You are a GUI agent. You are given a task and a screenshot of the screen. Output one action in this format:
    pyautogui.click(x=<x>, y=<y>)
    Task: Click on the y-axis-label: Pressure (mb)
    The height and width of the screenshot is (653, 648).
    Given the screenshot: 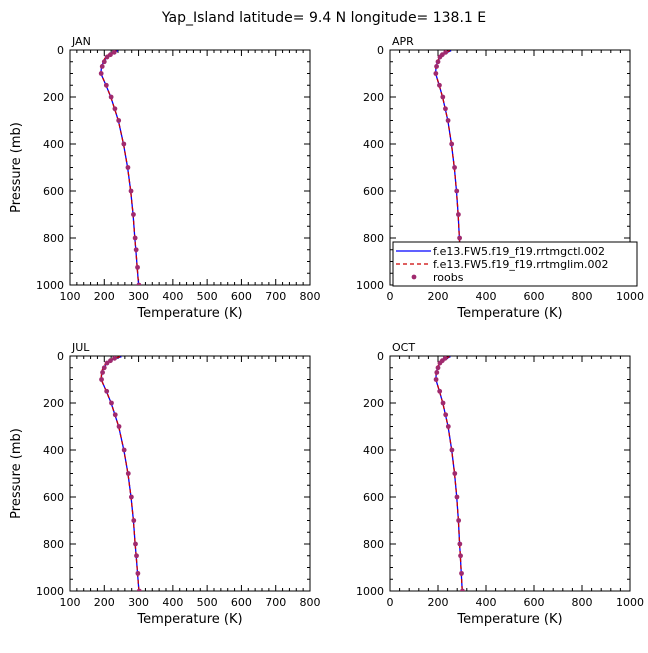 What is the action you would take?
    pyautogui.click(x=16, y=167)
    